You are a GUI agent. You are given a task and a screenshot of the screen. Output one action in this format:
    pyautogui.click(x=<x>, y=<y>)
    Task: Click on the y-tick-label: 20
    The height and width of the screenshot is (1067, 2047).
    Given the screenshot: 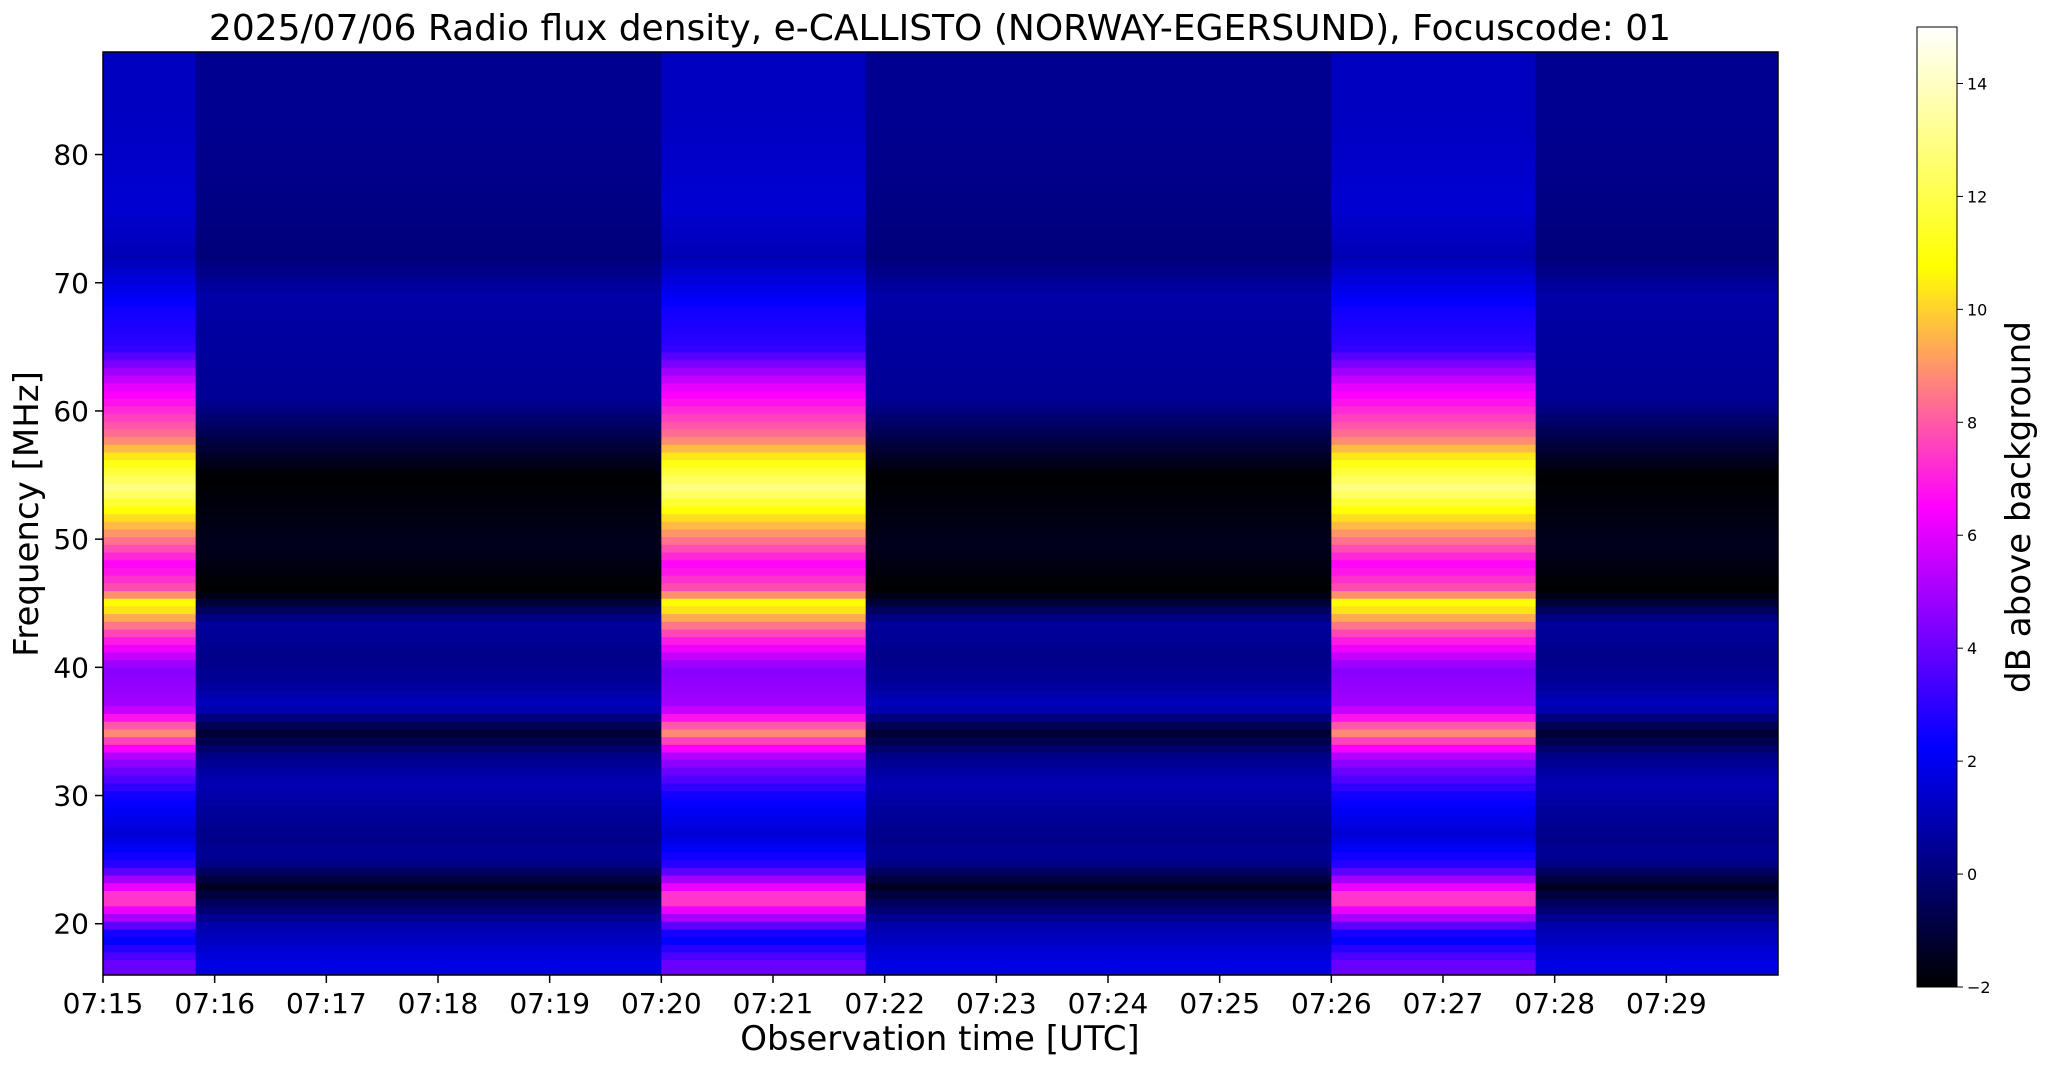 What is the action you would take?
    pyautogui.click(x=71, y=924)
    